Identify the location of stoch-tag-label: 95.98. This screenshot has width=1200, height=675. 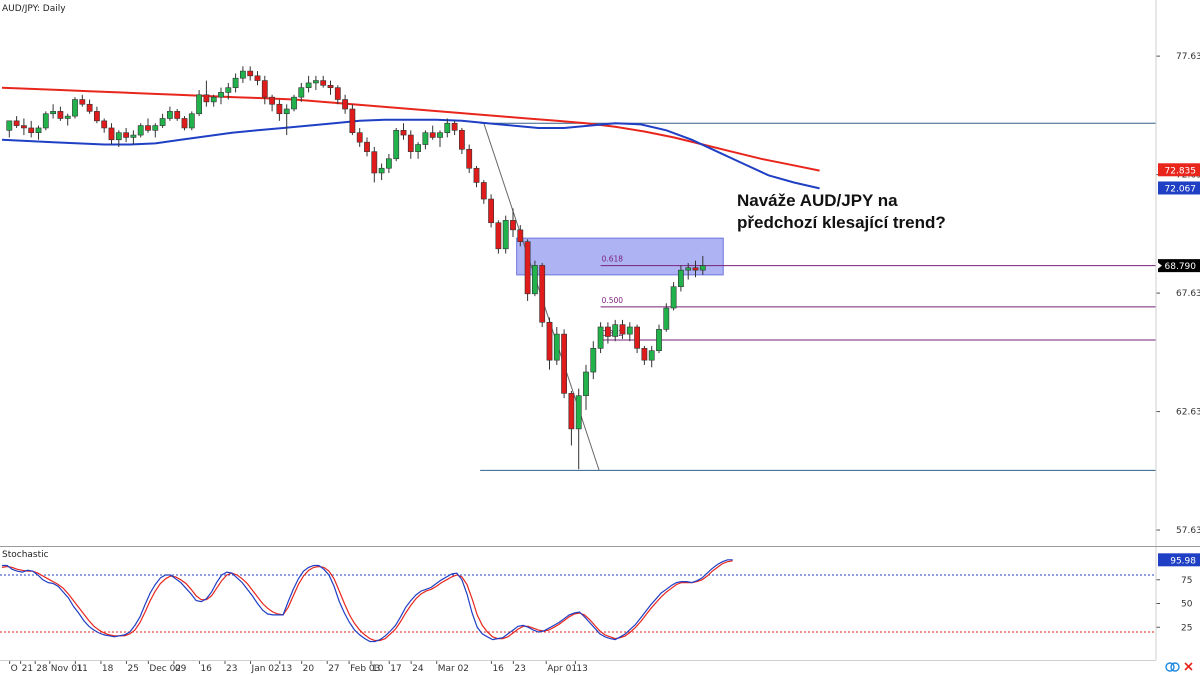
(1183, 561).